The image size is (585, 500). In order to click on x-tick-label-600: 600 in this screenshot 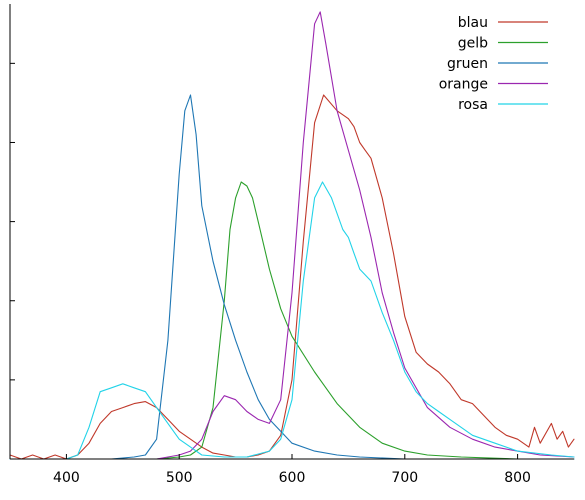, I will do `click(292, 478)`.